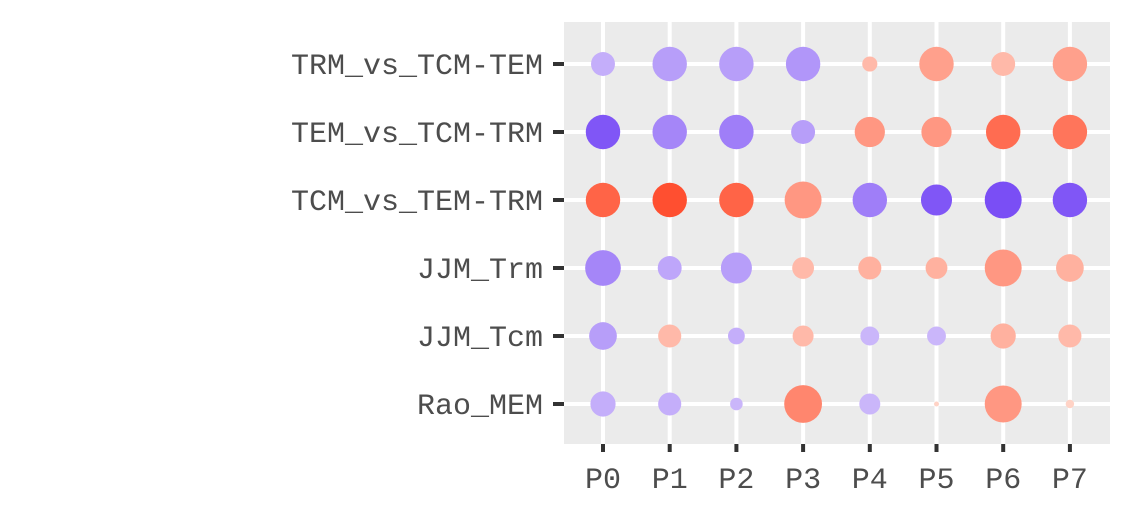 The image size is (1133, 519). What do you see at coordinates (1070, 481) in the screenshot?
I see `x-tick-label: P7` at bounding box center [1070, 481].